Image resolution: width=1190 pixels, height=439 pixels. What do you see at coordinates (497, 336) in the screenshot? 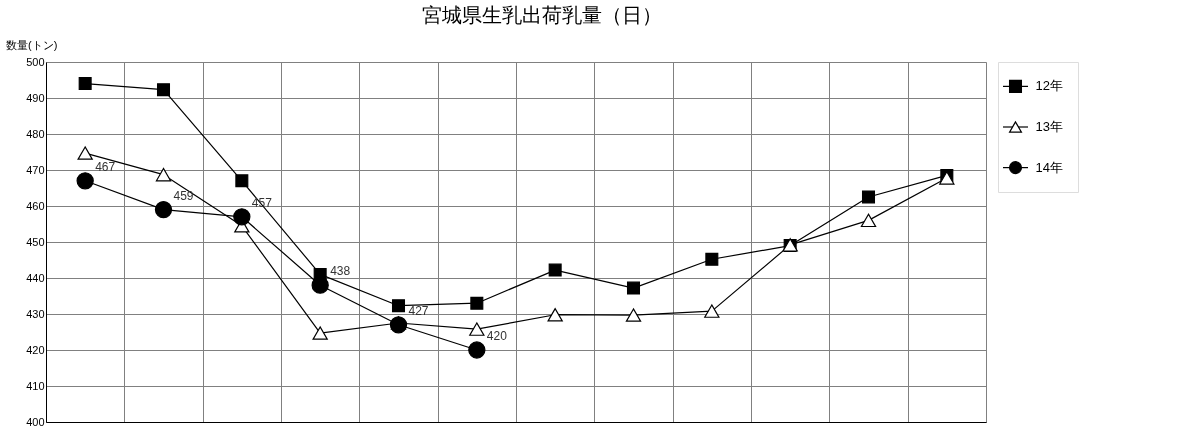
I see `data-label: 420` at bounding box center [497, 336].